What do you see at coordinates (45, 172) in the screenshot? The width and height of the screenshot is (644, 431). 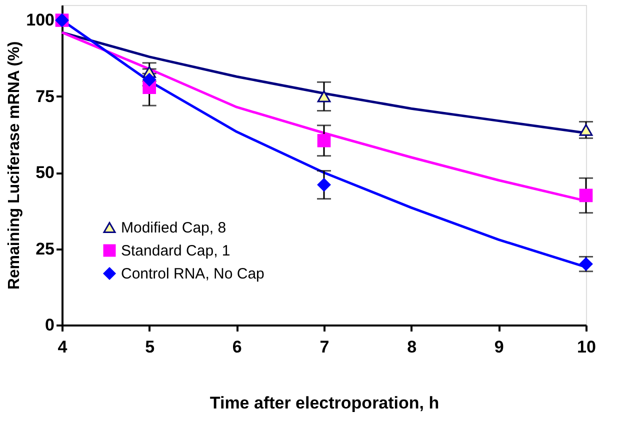 I see `y-tick-label: 50` at bounding box center [45, 172].